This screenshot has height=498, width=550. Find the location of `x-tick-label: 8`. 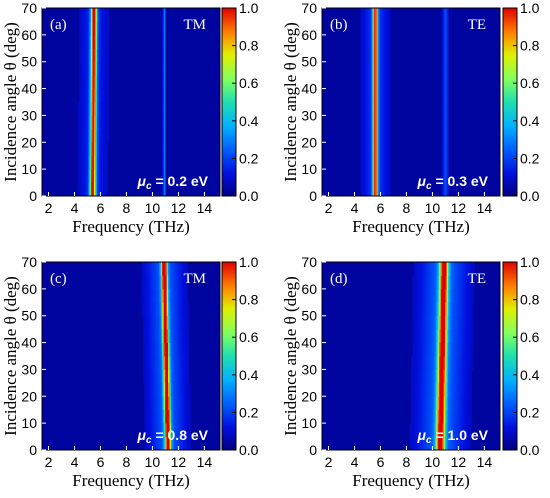

x-tick-label: 8 is located at coordinates (127, 208).